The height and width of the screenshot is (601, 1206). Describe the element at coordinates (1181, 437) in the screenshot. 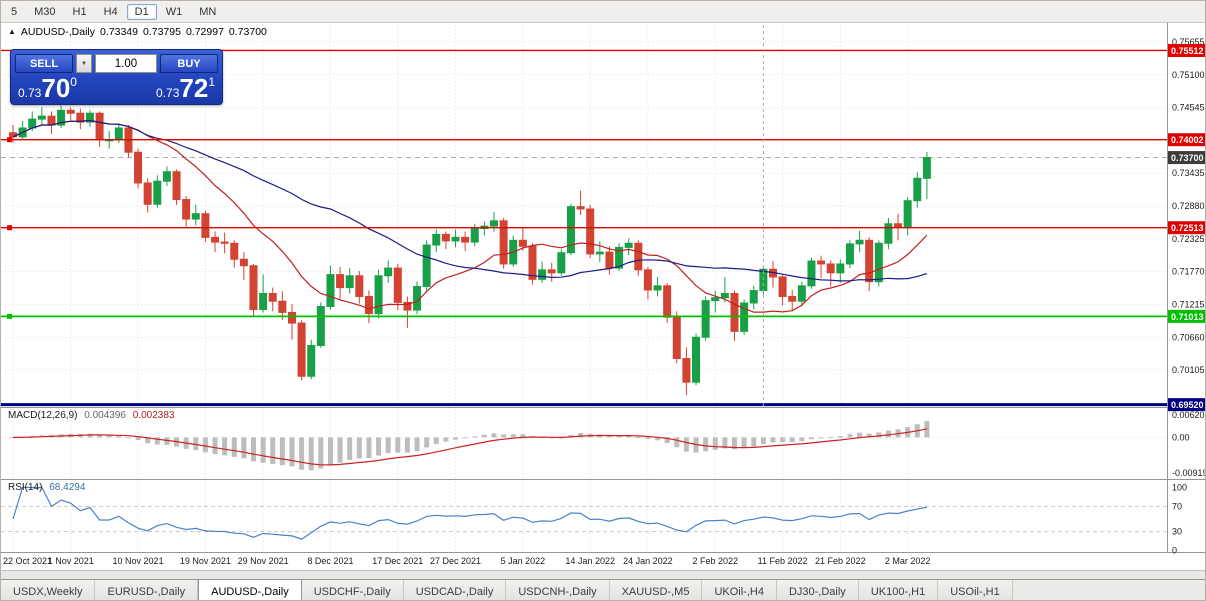

I see `macd-tick-label: 0.00` at that location.